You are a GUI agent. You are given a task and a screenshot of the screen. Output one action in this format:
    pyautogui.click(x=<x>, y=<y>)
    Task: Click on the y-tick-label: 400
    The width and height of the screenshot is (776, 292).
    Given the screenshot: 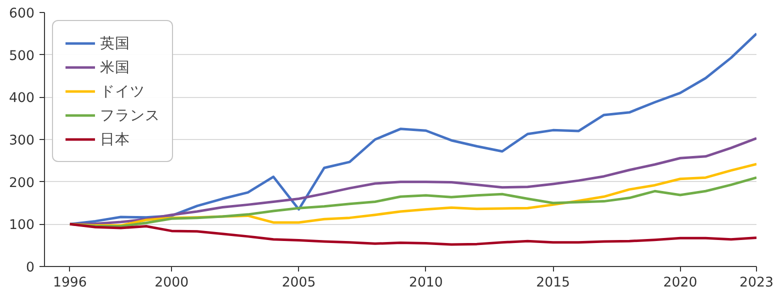 What is the action you would take?
    pyautogui.click(x=22, y=98)
    